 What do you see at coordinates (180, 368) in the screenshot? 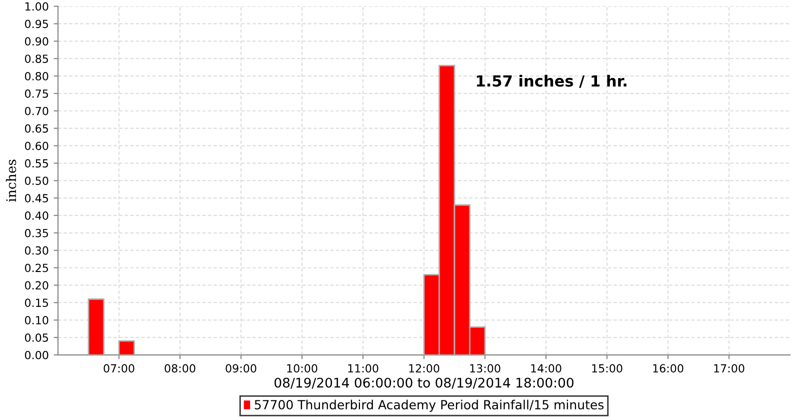
I see `x-tick-label: 08:00` at bounding box center [180, 368].